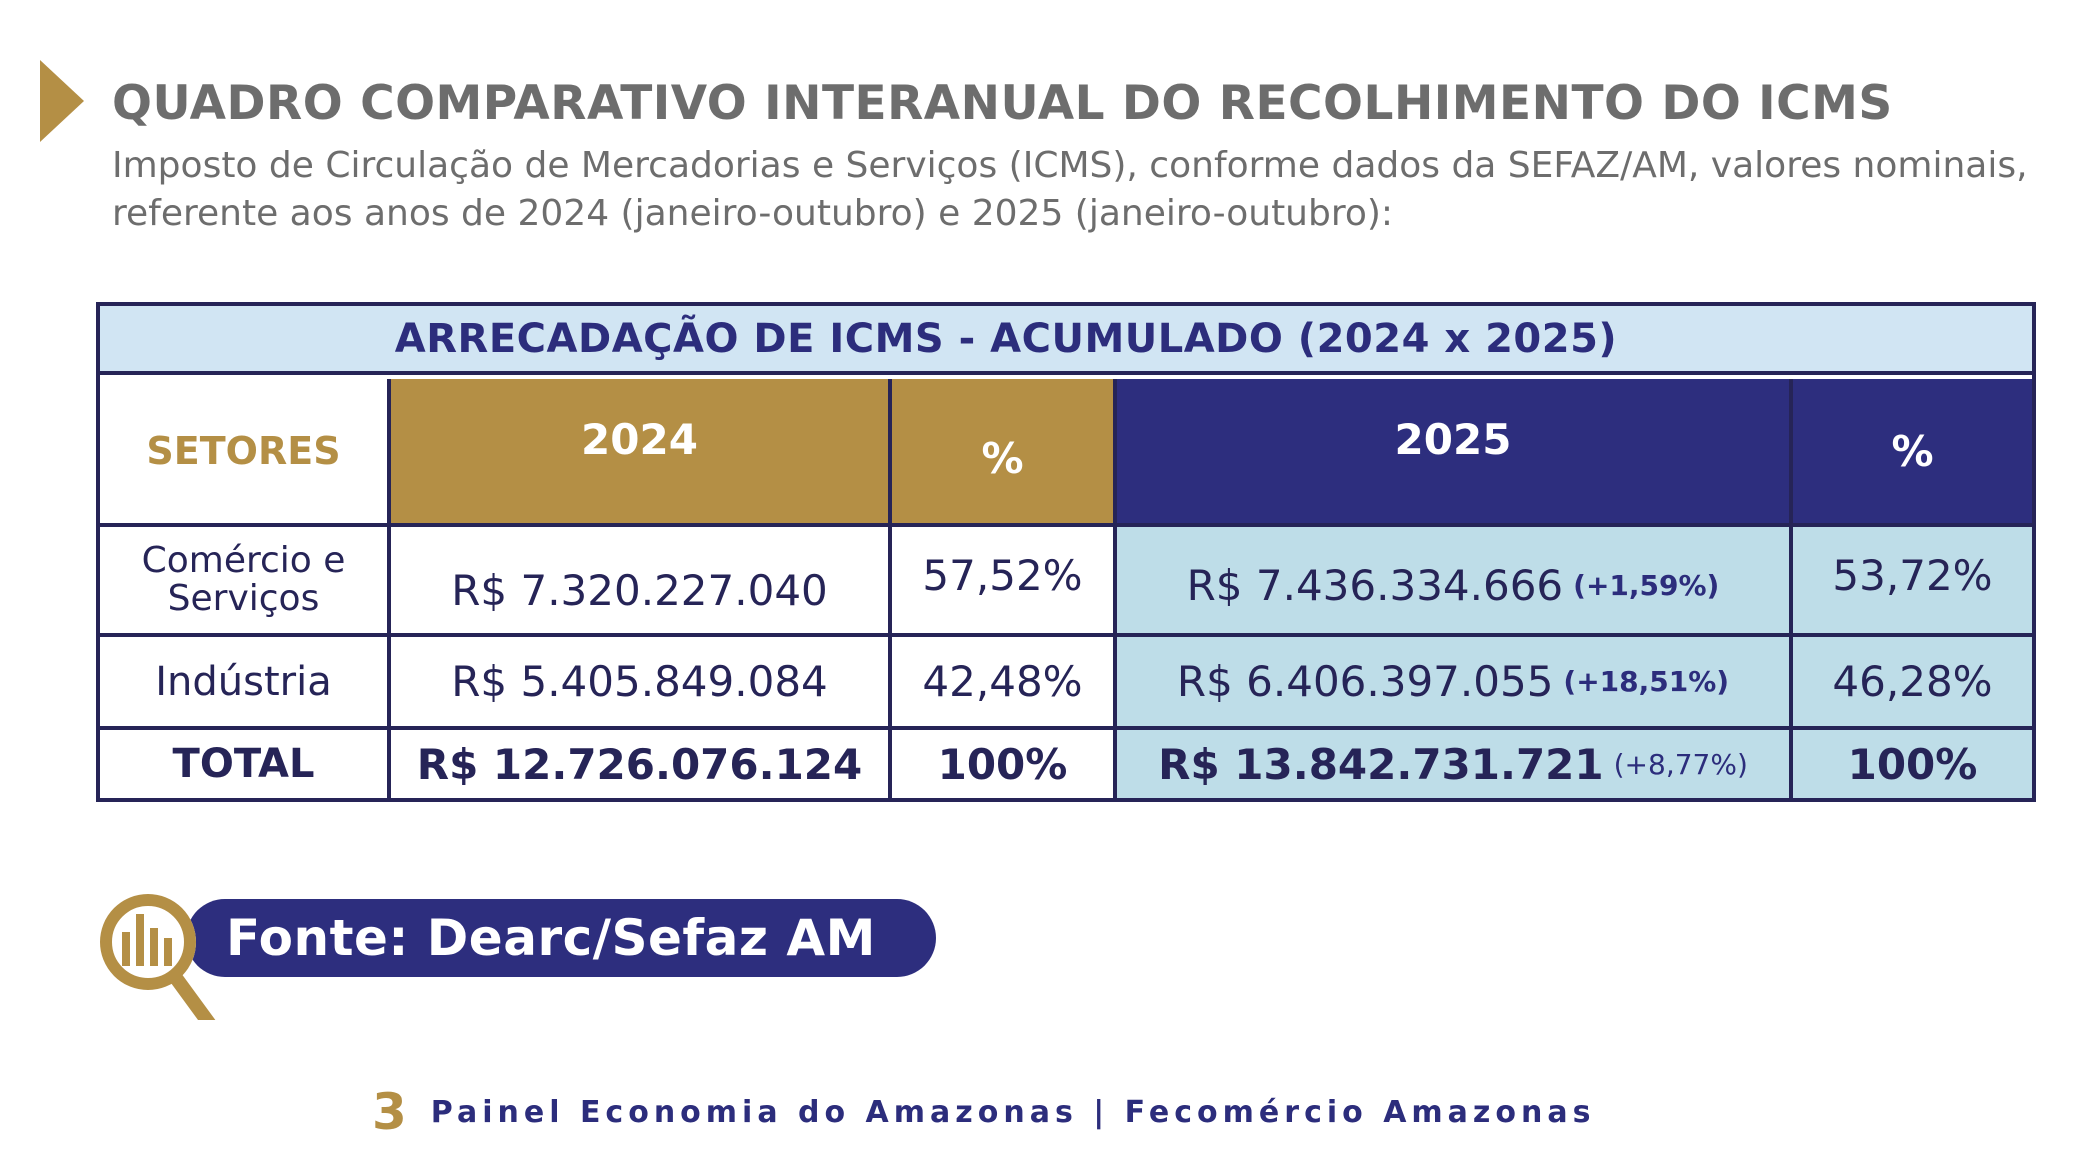 This screenshot has height=1168, width=2084. I want to click on column-header-sectors: SETORES, so click(245, 453).